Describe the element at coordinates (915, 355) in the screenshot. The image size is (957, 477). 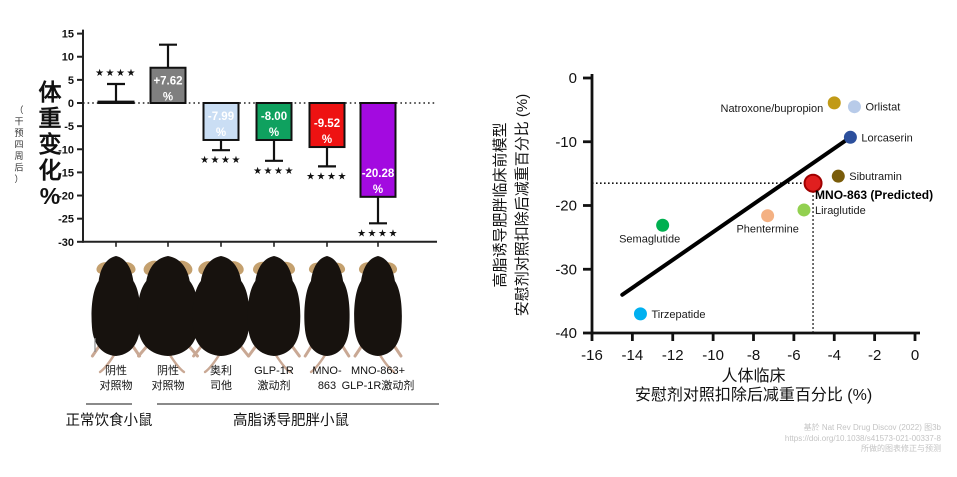
I see `x-tick-label-0: 0` at that location.